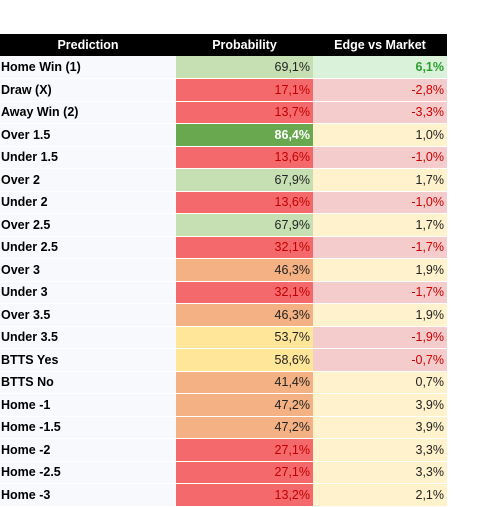 The image size is (477, 507). Describe the element at coordinates (88, 112) in the screenshot. I see `prediction-label: Away Win (2)` at that location.